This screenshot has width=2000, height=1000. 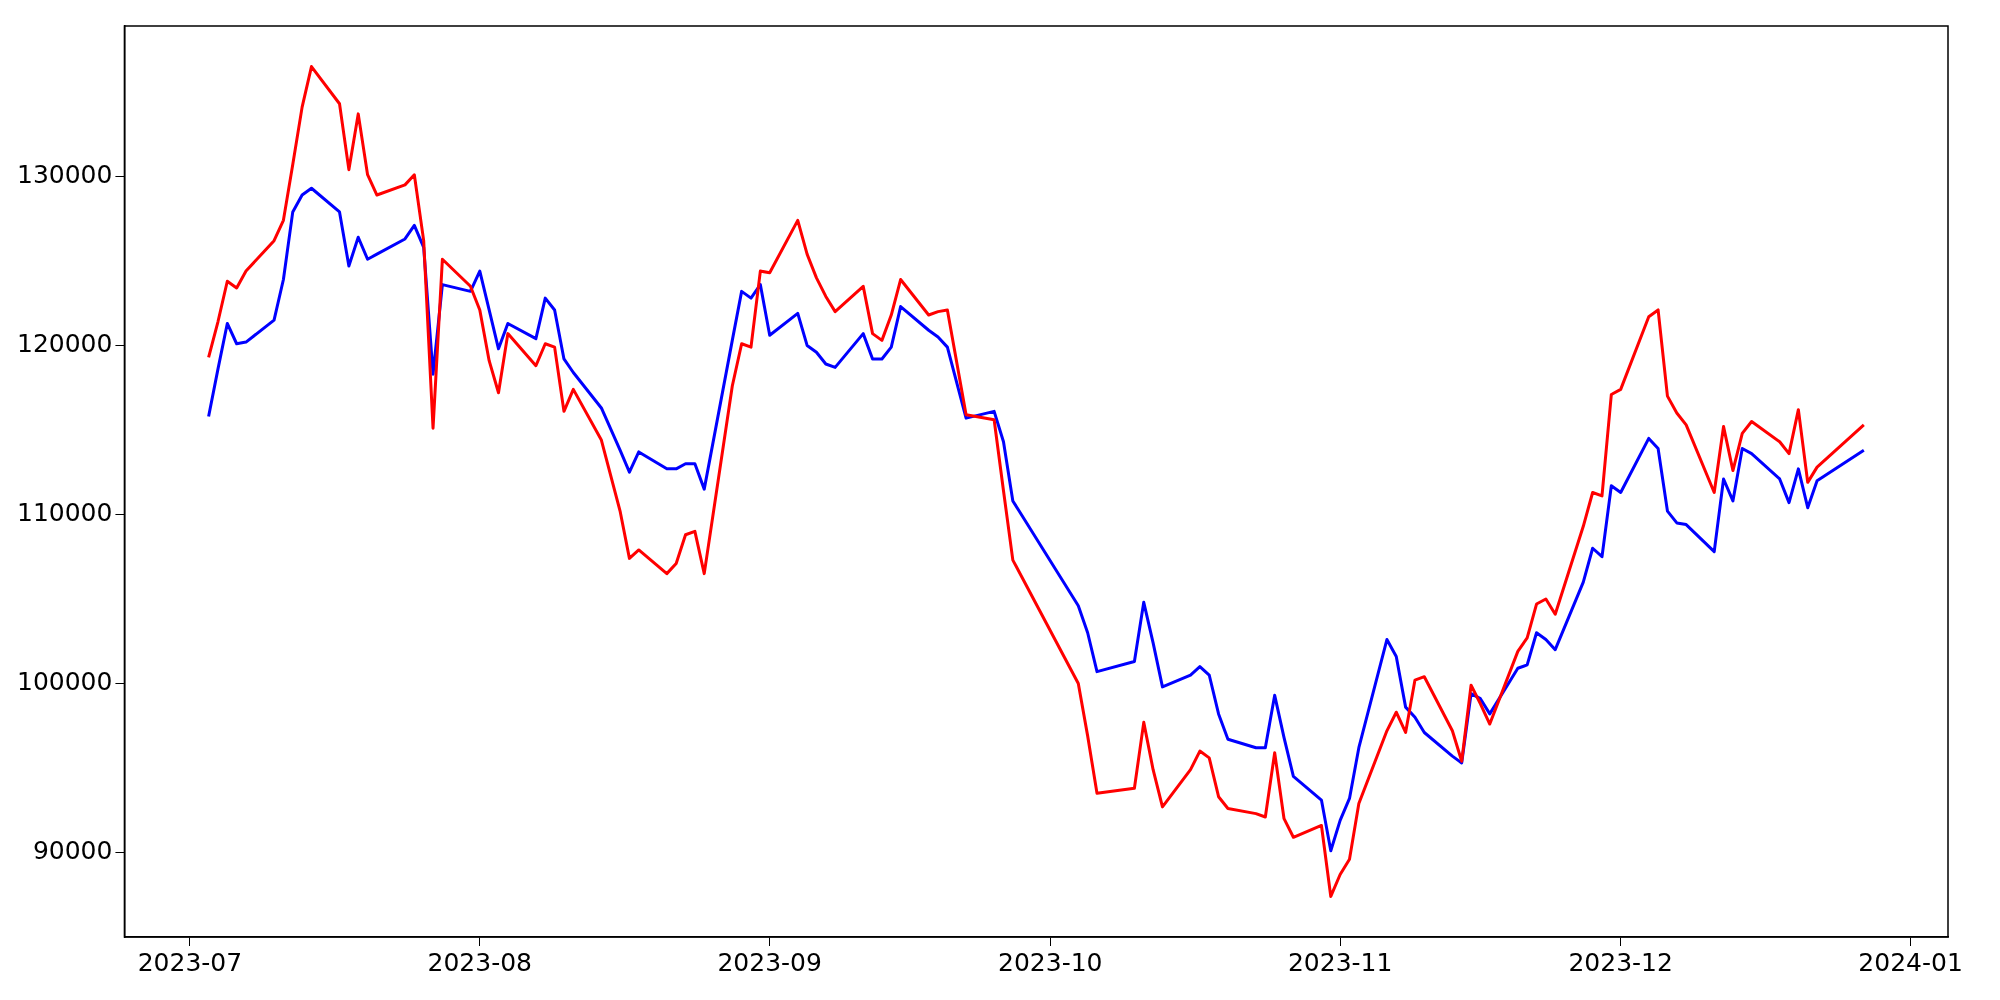 I want to click on y-tick-label: 130000, so click(x=65, y=174).